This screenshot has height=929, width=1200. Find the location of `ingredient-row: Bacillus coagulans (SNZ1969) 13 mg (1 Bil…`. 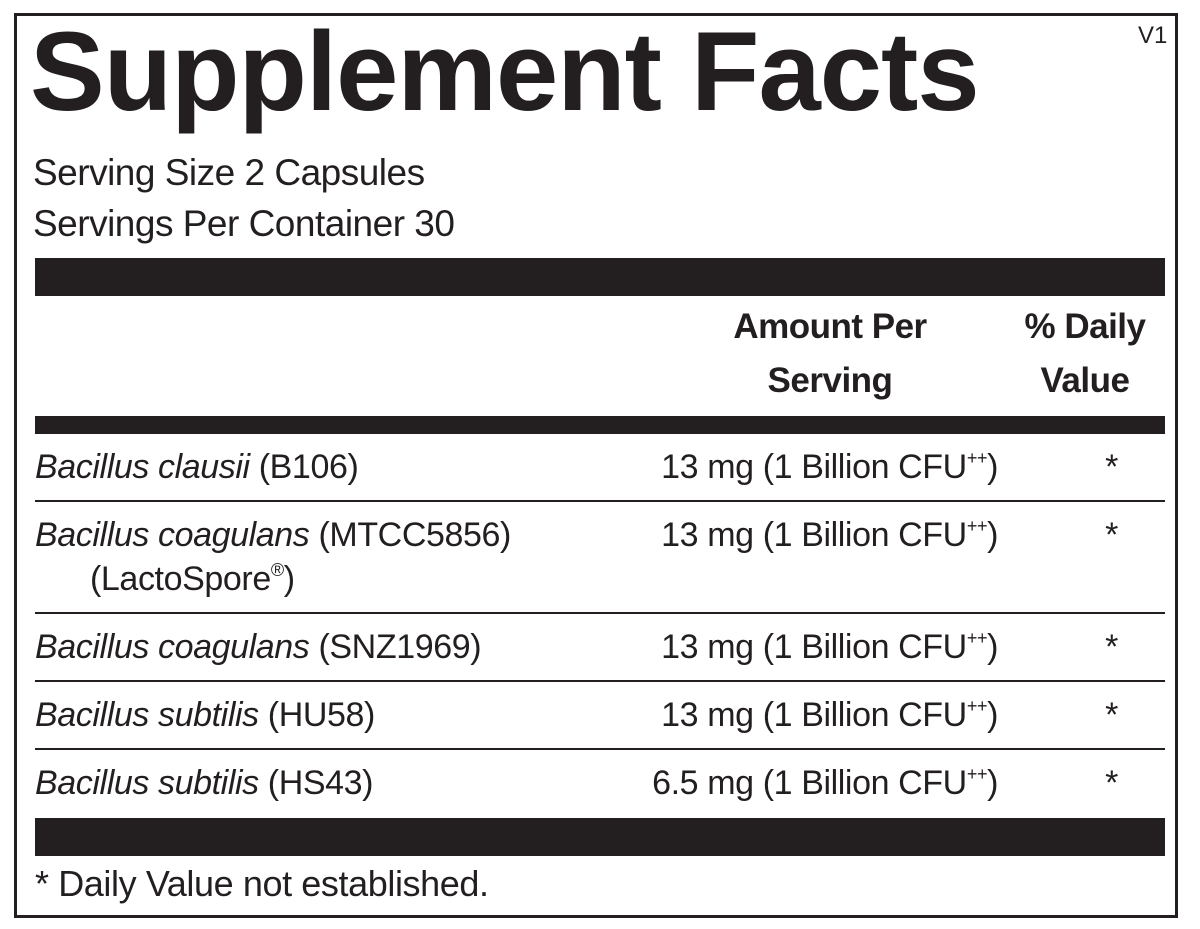

ingredient-row: Bacillus coagulans (SNZ1969) 13 mg (1 Bil… is located at coordinates (600, 648).